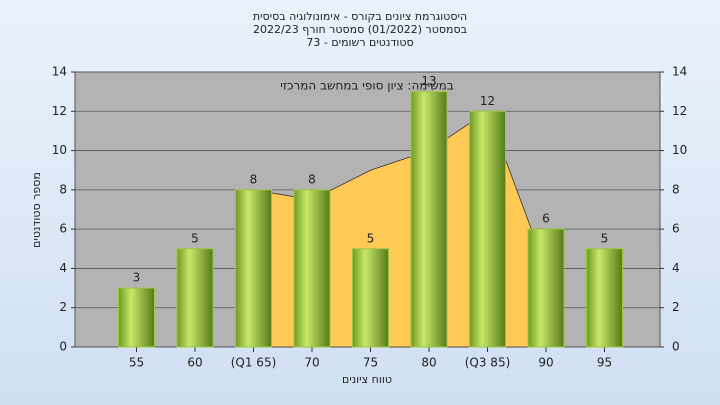  Describe the element at coordinates (487, 101) in the screenshot. I see `value-label: 12` at that location.